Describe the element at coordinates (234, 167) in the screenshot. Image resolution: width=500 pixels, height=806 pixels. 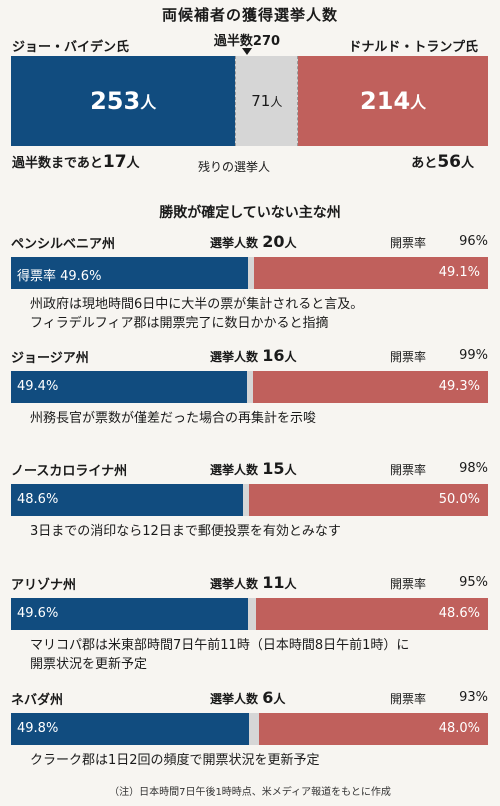
I see `remaining-electors-label: 残りの選挙人` at that location.